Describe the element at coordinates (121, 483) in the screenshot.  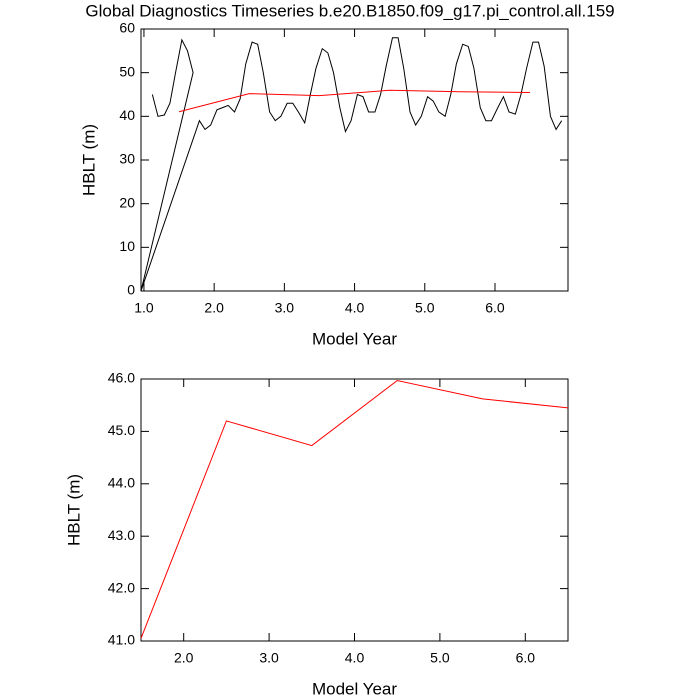
I see `y-tick-label: 44.0` at that location.